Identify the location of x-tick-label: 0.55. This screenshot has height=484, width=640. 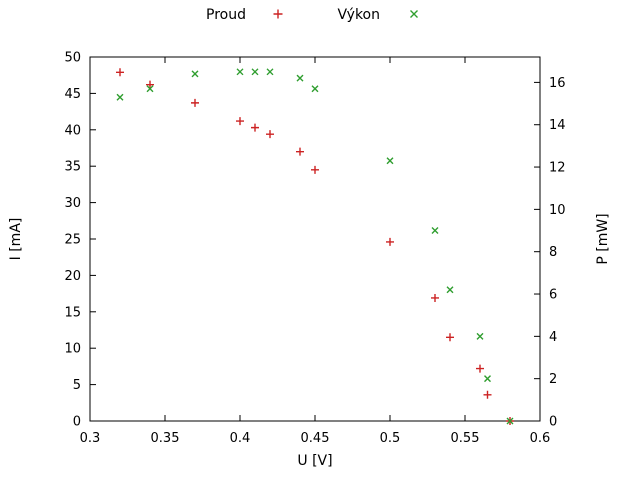
(465, 438).